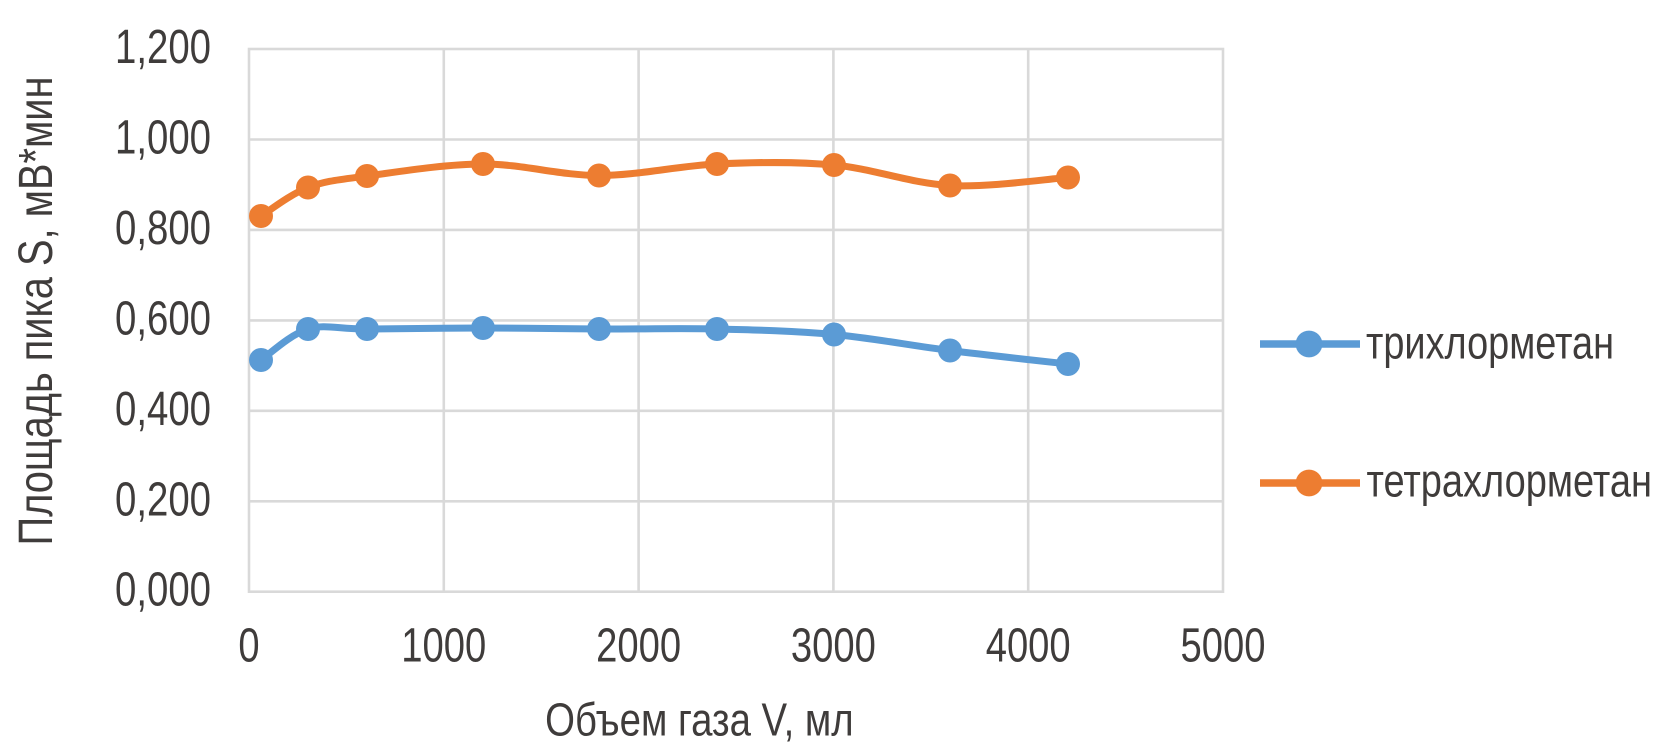  Describe the element at coordinates (1510, 481) in the screenshot. I see `svg-text: тетрахлорметан` at that location.